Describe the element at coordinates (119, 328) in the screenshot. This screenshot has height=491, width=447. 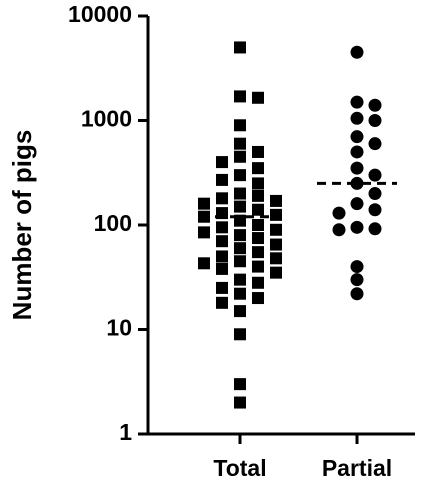
I see `y-tick-label: 10` at that location.